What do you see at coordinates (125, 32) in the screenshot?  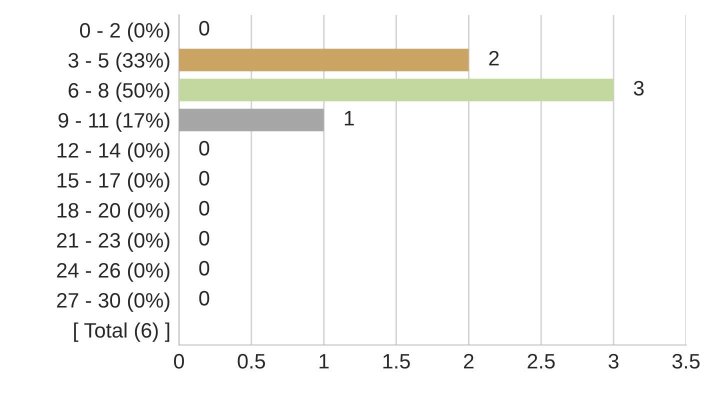 I see `y-tick-label: 0 - 2 (0%)` at bounding box center [125, 32].